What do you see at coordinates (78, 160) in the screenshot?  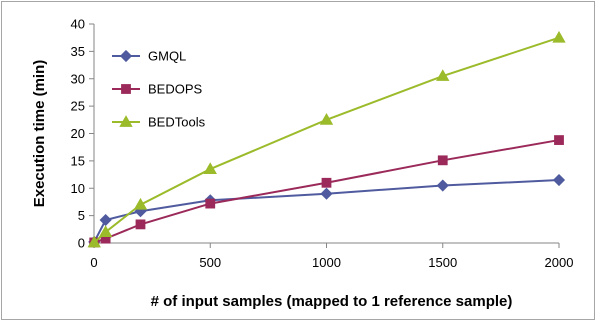 I see `y-tick-label: 15` at bounding box center [78, 160].